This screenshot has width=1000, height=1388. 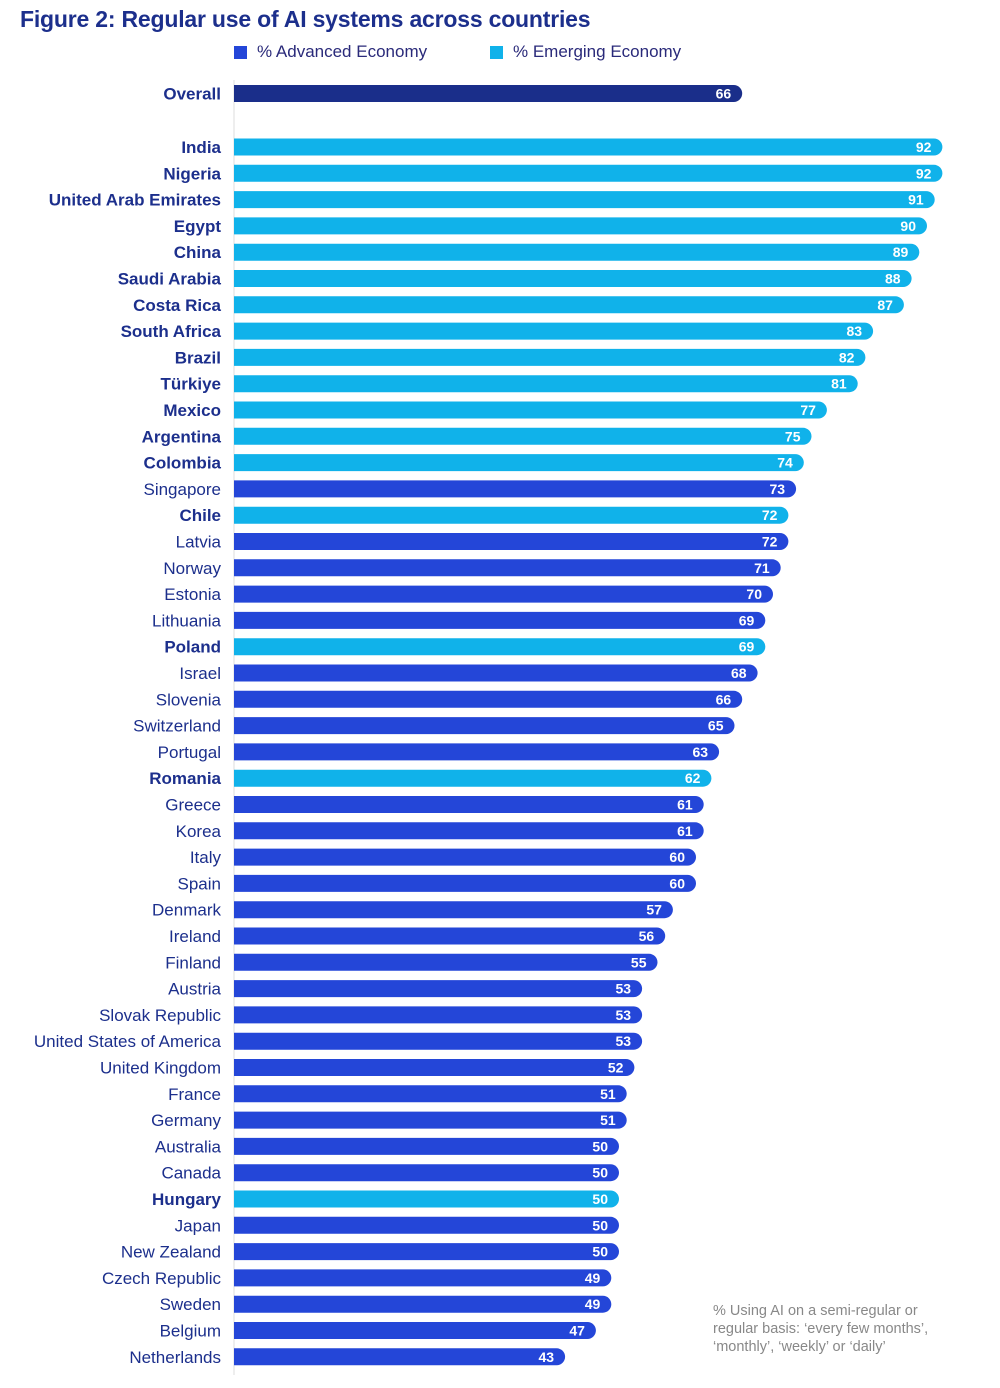 What do you see at coordinates (199, 831) in the screenshot?
I see `category-label-korea: Korea` at bounding box center [199, 831].